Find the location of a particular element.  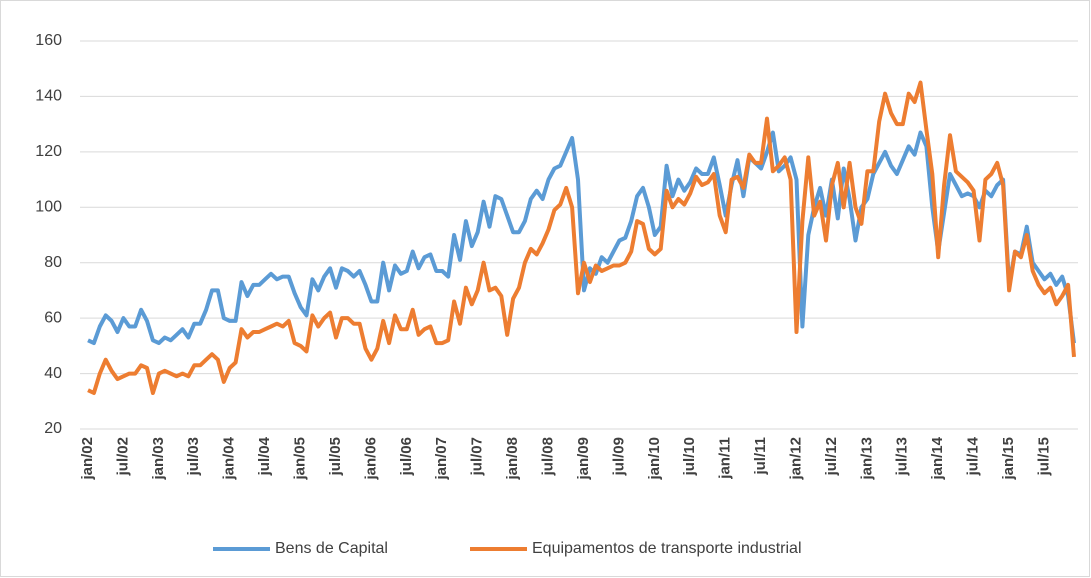

y-tick-label: 20 is located at coordinates (53, 428).